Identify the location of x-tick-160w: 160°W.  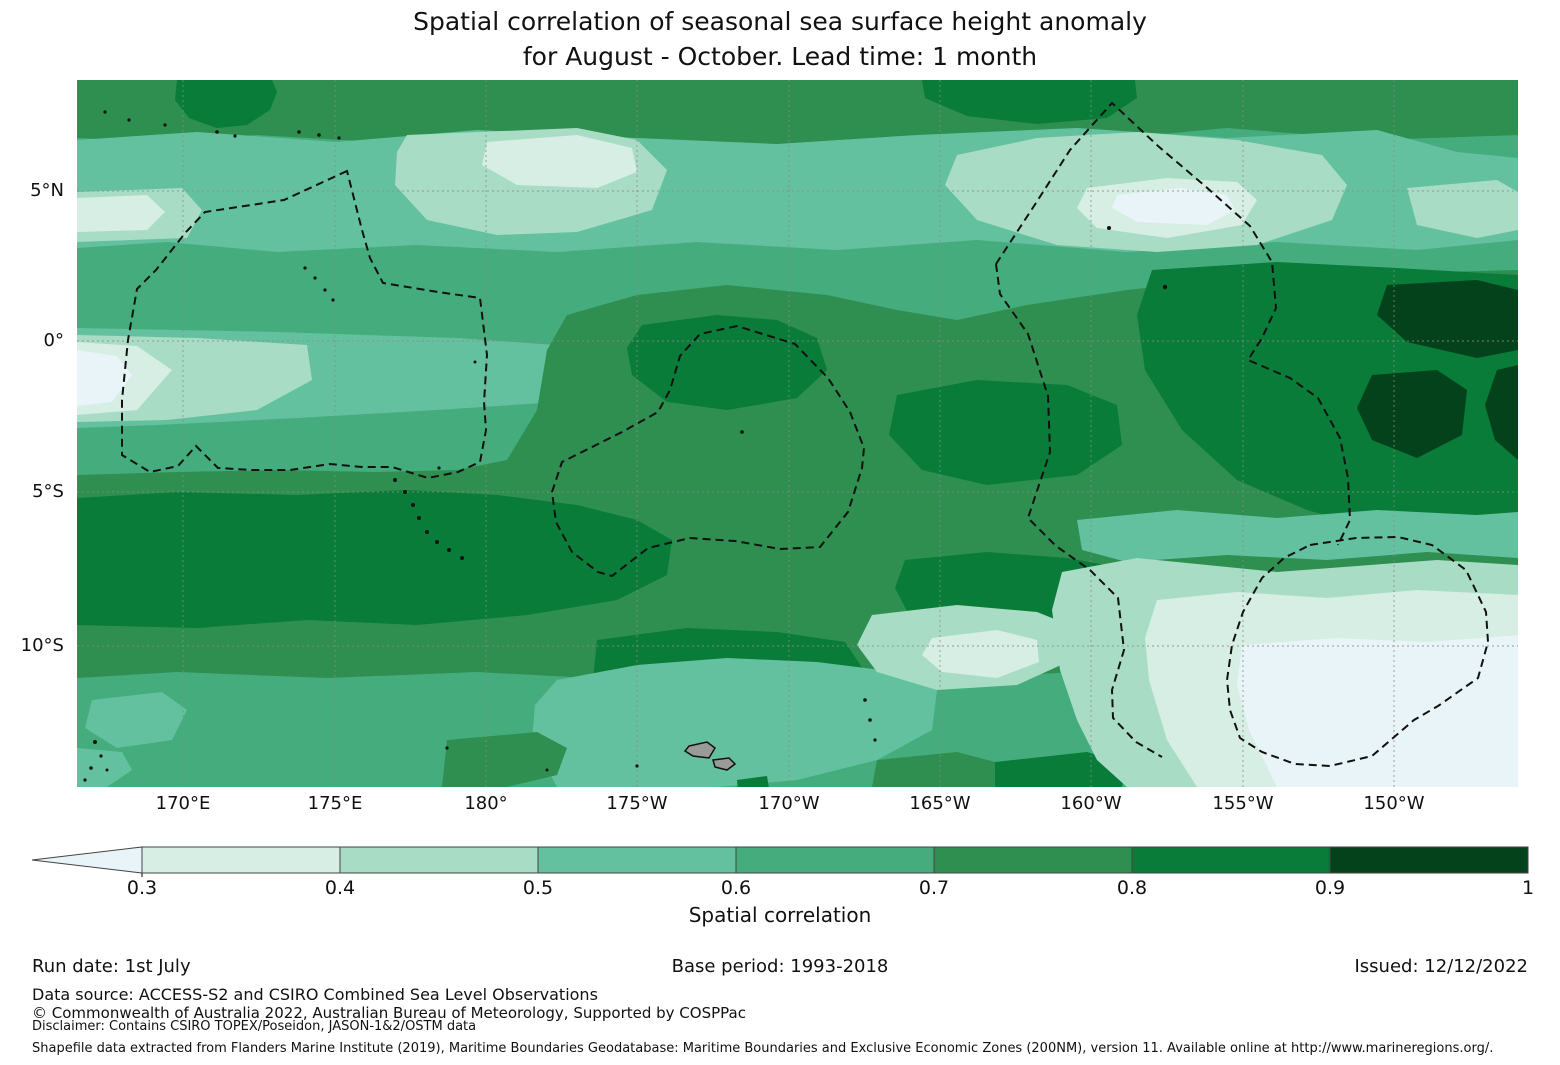
(1091, 803).